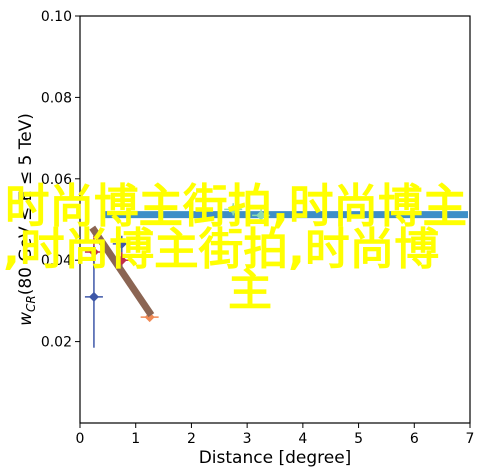 The height and width of the screenshot is (472, 500). Describe the element at coordinates (56, 180) in the screenshot. I see `y-tick-label: 0.06` at that location.